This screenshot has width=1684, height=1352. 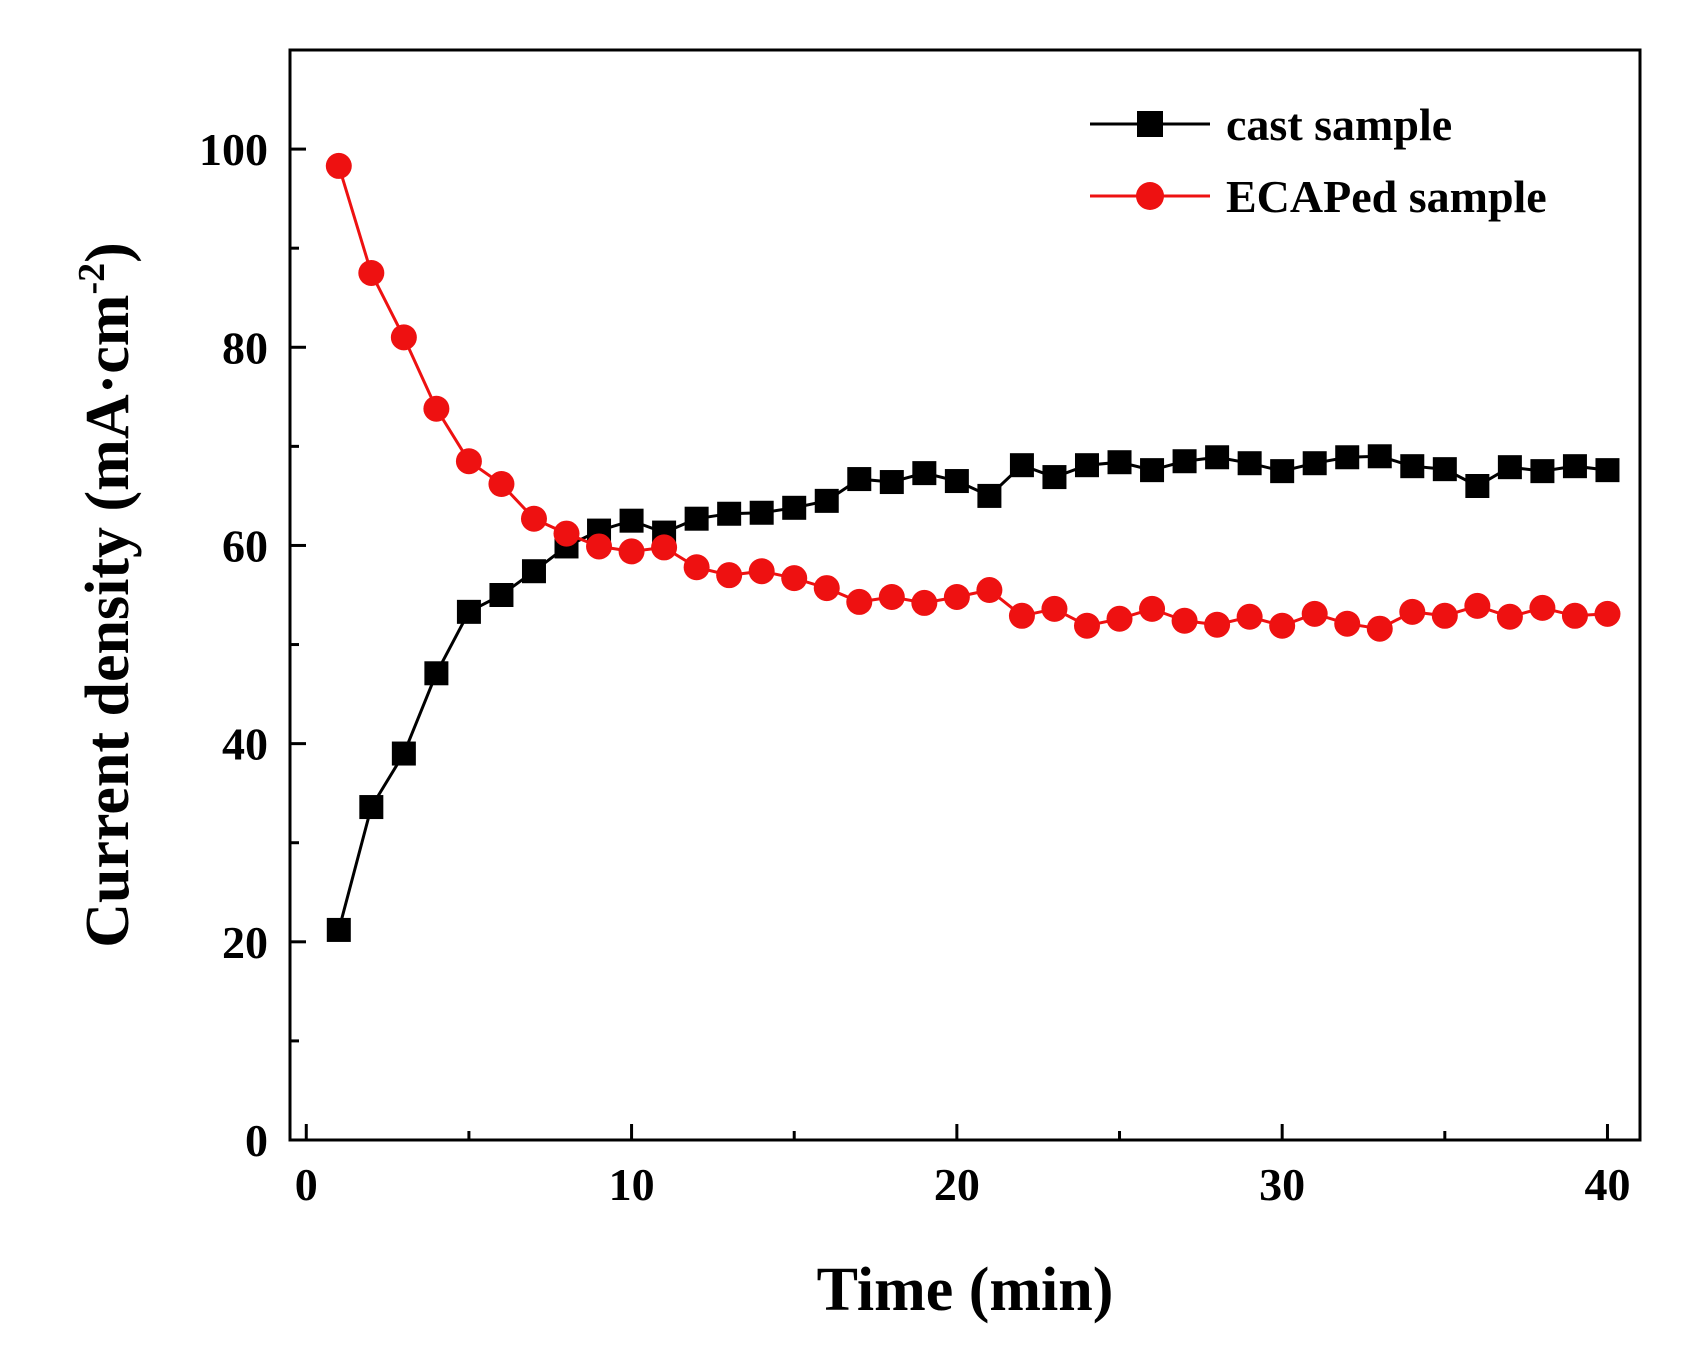 I want to click on x-tick-label: 10, so click(x=632, y=1184).